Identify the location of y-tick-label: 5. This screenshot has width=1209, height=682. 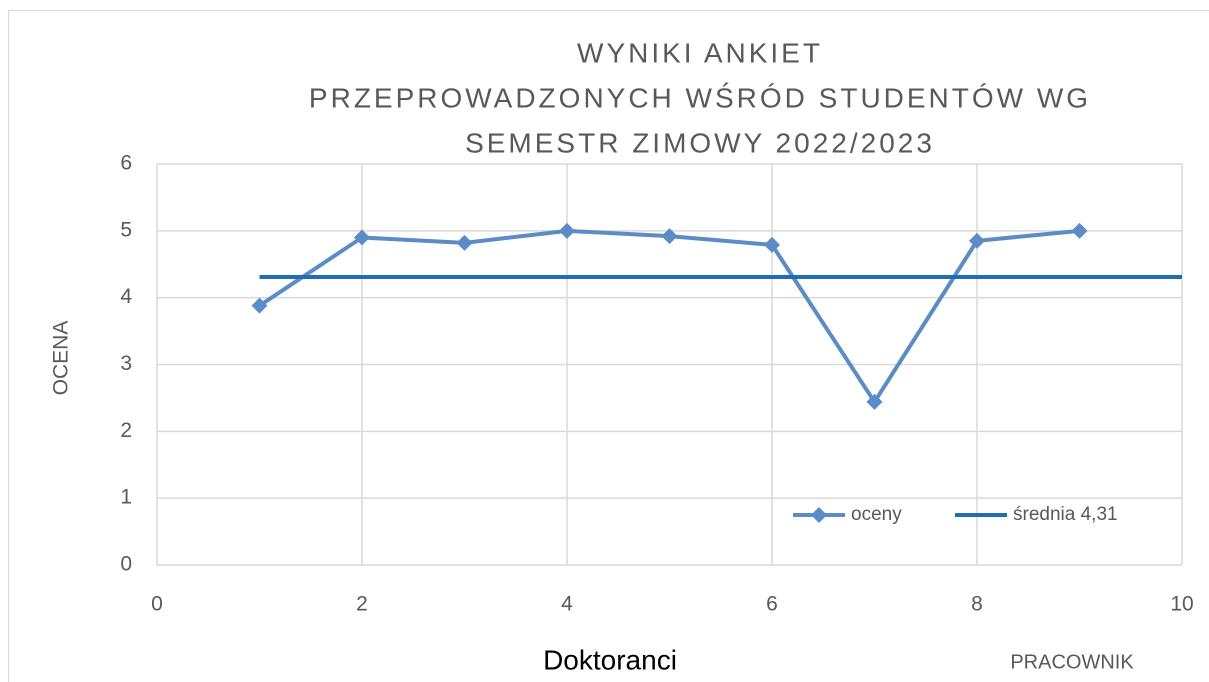
(126, 229).